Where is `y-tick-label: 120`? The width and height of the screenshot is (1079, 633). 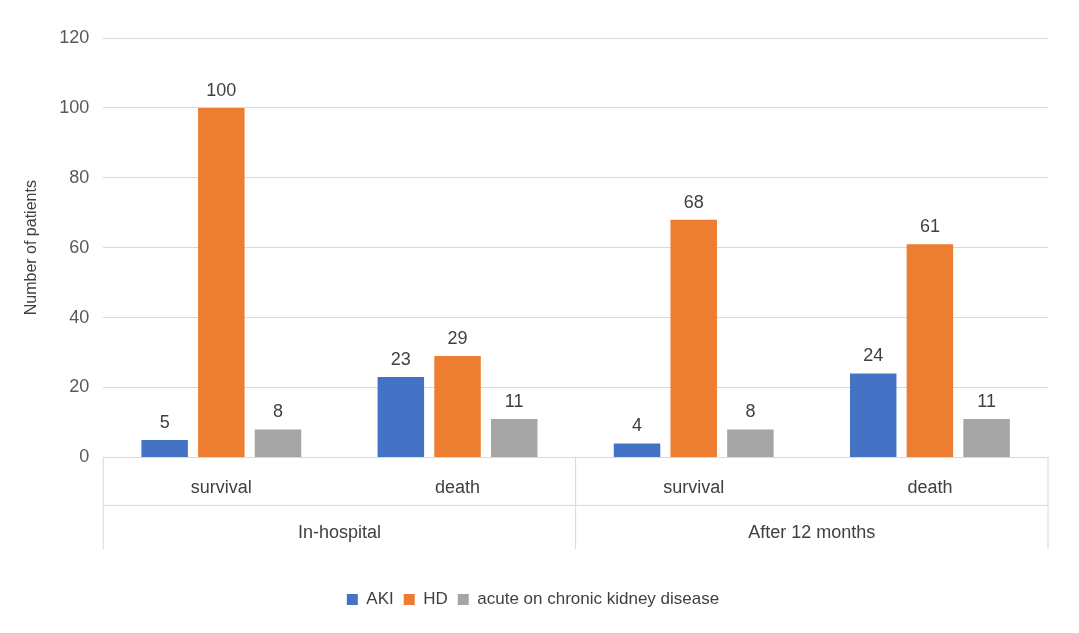
y-tick-label: 120 is located at coordinates (74, 36).